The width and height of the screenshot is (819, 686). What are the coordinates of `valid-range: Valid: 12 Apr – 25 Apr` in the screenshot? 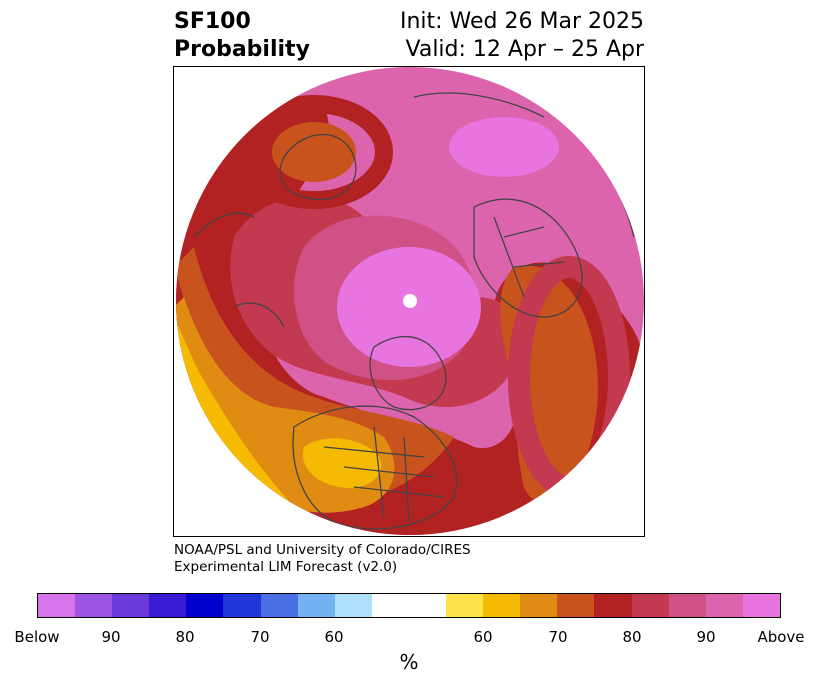 It's located at (525, 49).